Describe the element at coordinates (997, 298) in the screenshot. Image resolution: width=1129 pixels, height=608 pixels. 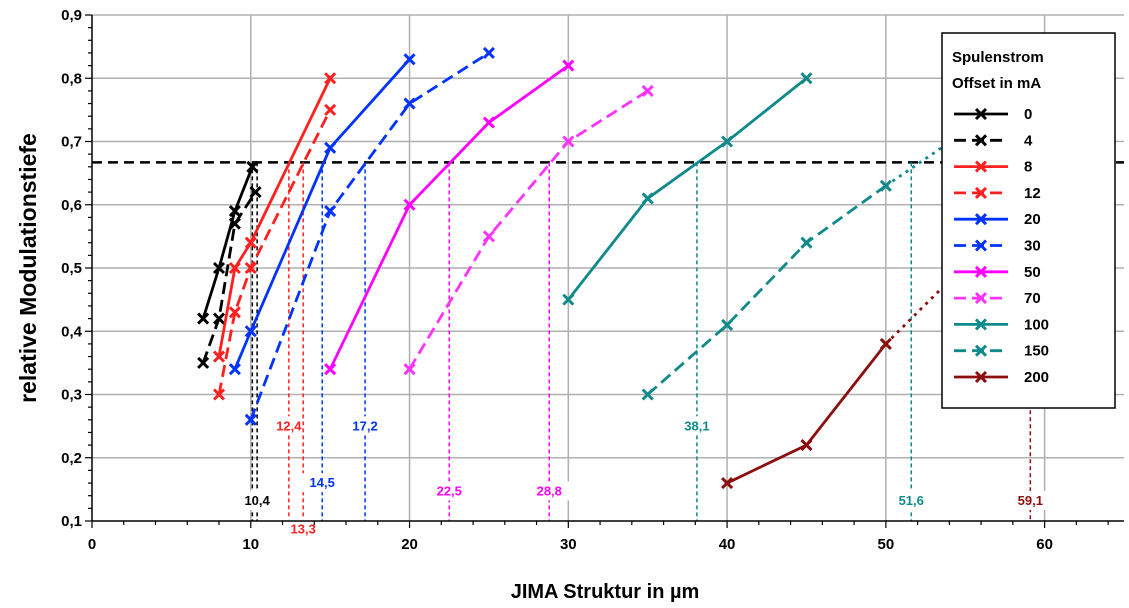
I see `legend-item-70: 70` at that location.